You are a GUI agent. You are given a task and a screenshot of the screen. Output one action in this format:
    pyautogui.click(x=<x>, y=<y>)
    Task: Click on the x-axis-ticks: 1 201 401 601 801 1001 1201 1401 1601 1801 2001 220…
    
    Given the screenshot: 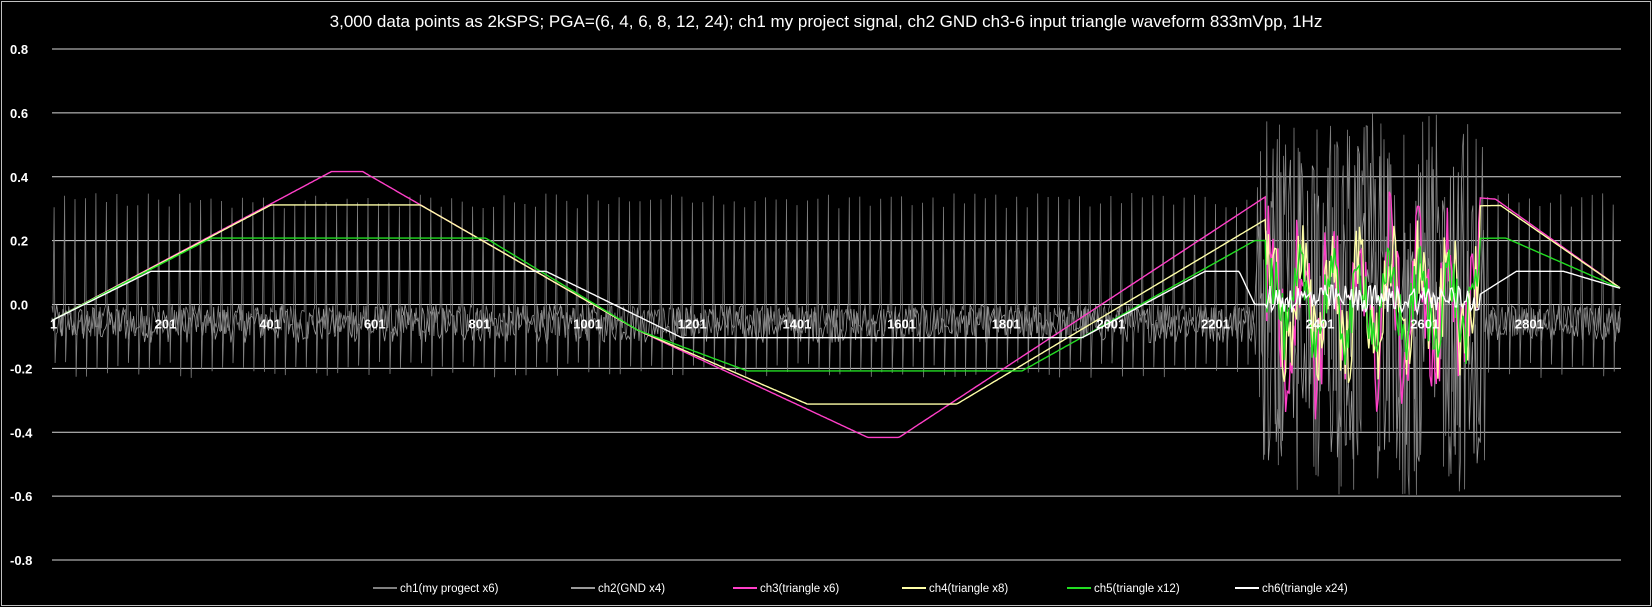 What is the action you would take?
    pyautogui.click(x=797, y=324)
    